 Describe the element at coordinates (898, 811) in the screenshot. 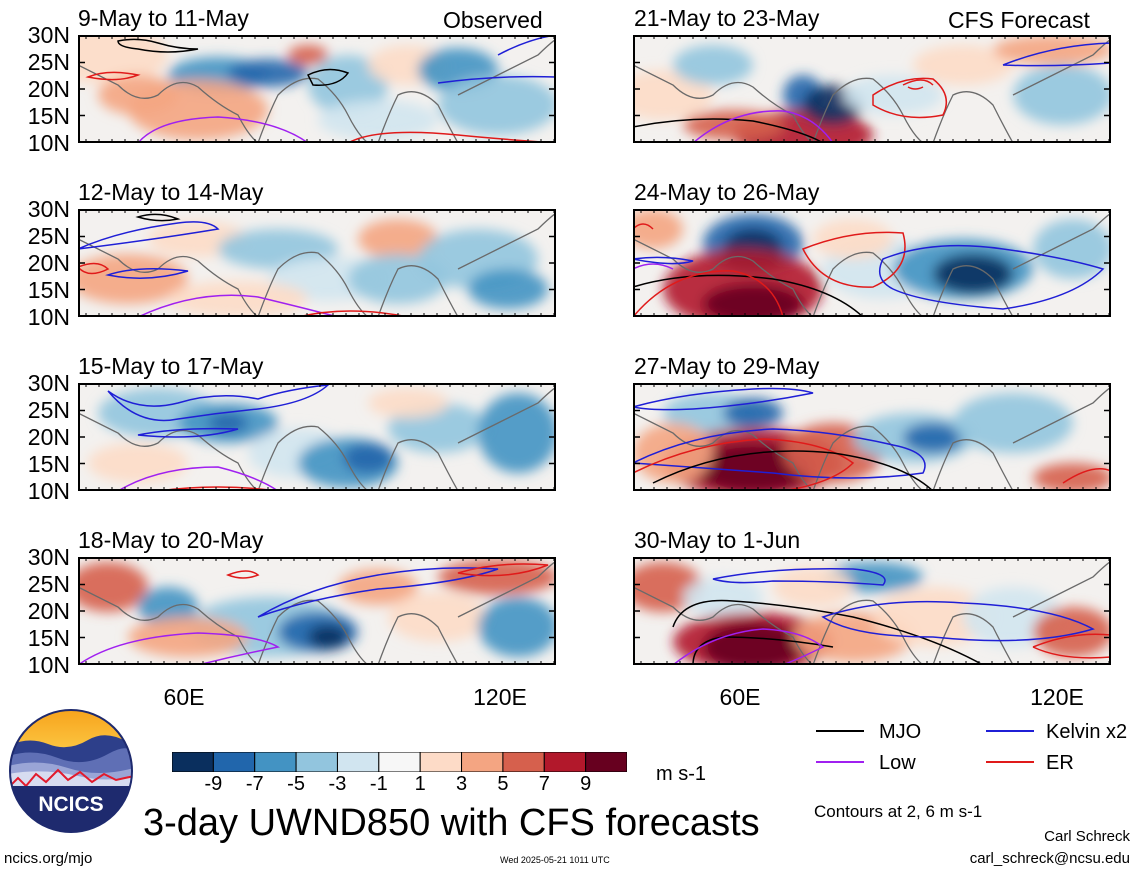

I see `contours-note: Contours at 2, 6 m s-1` at that location.